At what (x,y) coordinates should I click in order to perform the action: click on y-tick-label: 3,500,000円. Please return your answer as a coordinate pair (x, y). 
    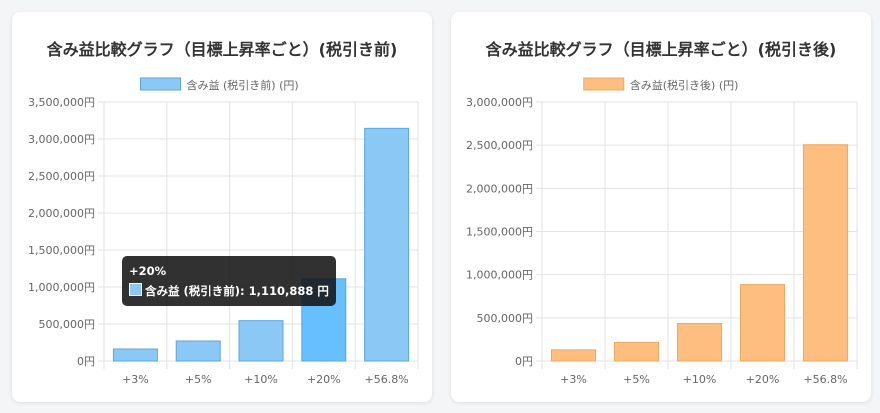
    Looking at the image, I should click on (61, 102).